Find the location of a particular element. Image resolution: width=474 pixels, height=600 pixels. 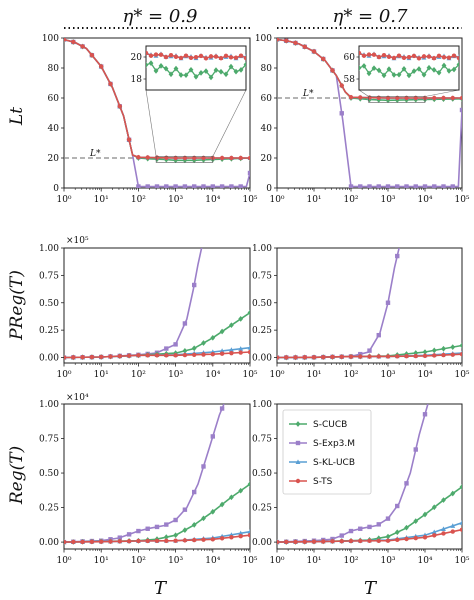

x-tick-label: 10⁵ is located at coordinates (249, 200).